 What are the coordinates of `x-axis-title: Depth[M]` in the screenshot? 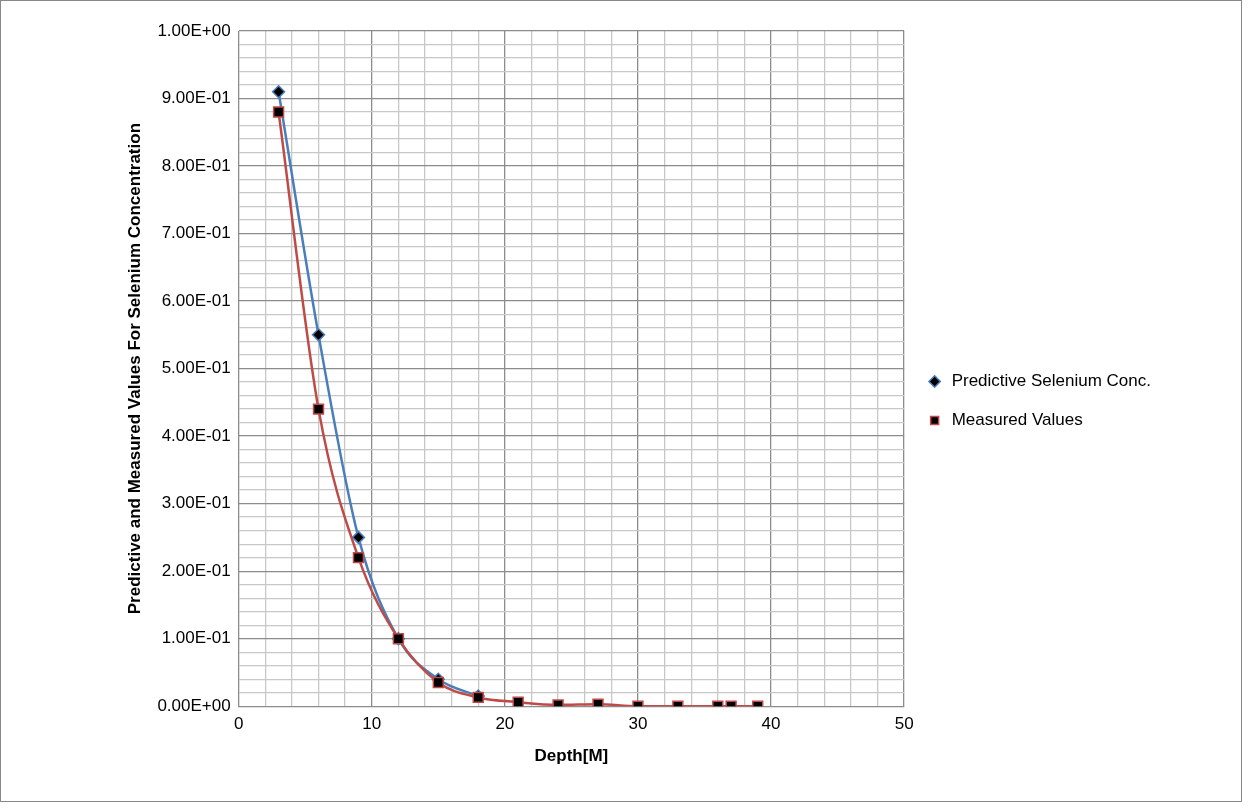 It's located at (571, 756).